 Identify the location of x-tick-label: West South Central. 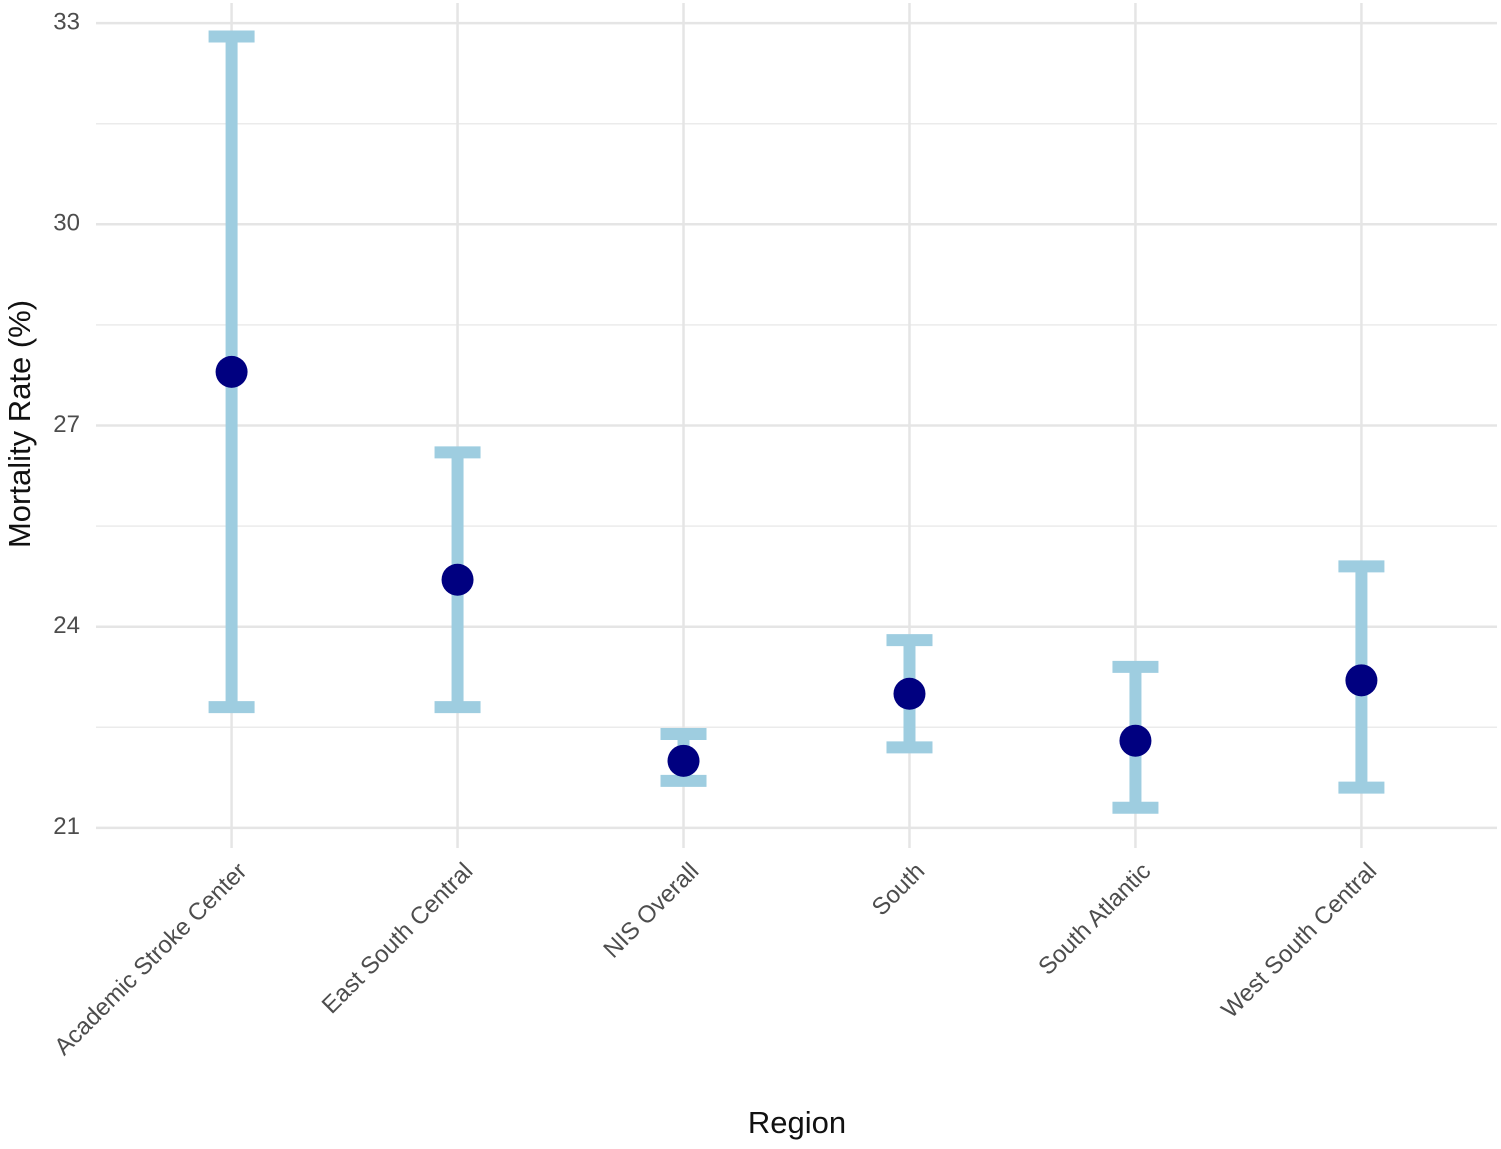
(1299, 941).